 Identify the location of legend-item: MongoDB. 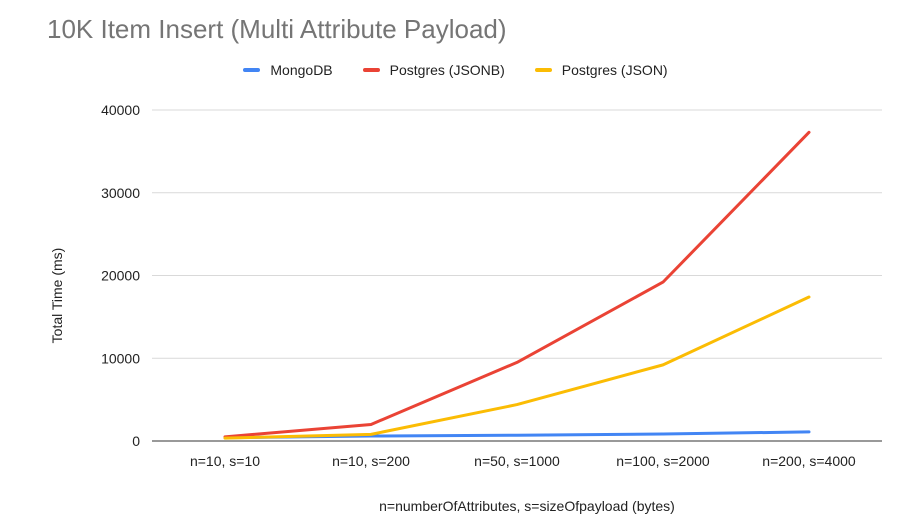
(288, 70).